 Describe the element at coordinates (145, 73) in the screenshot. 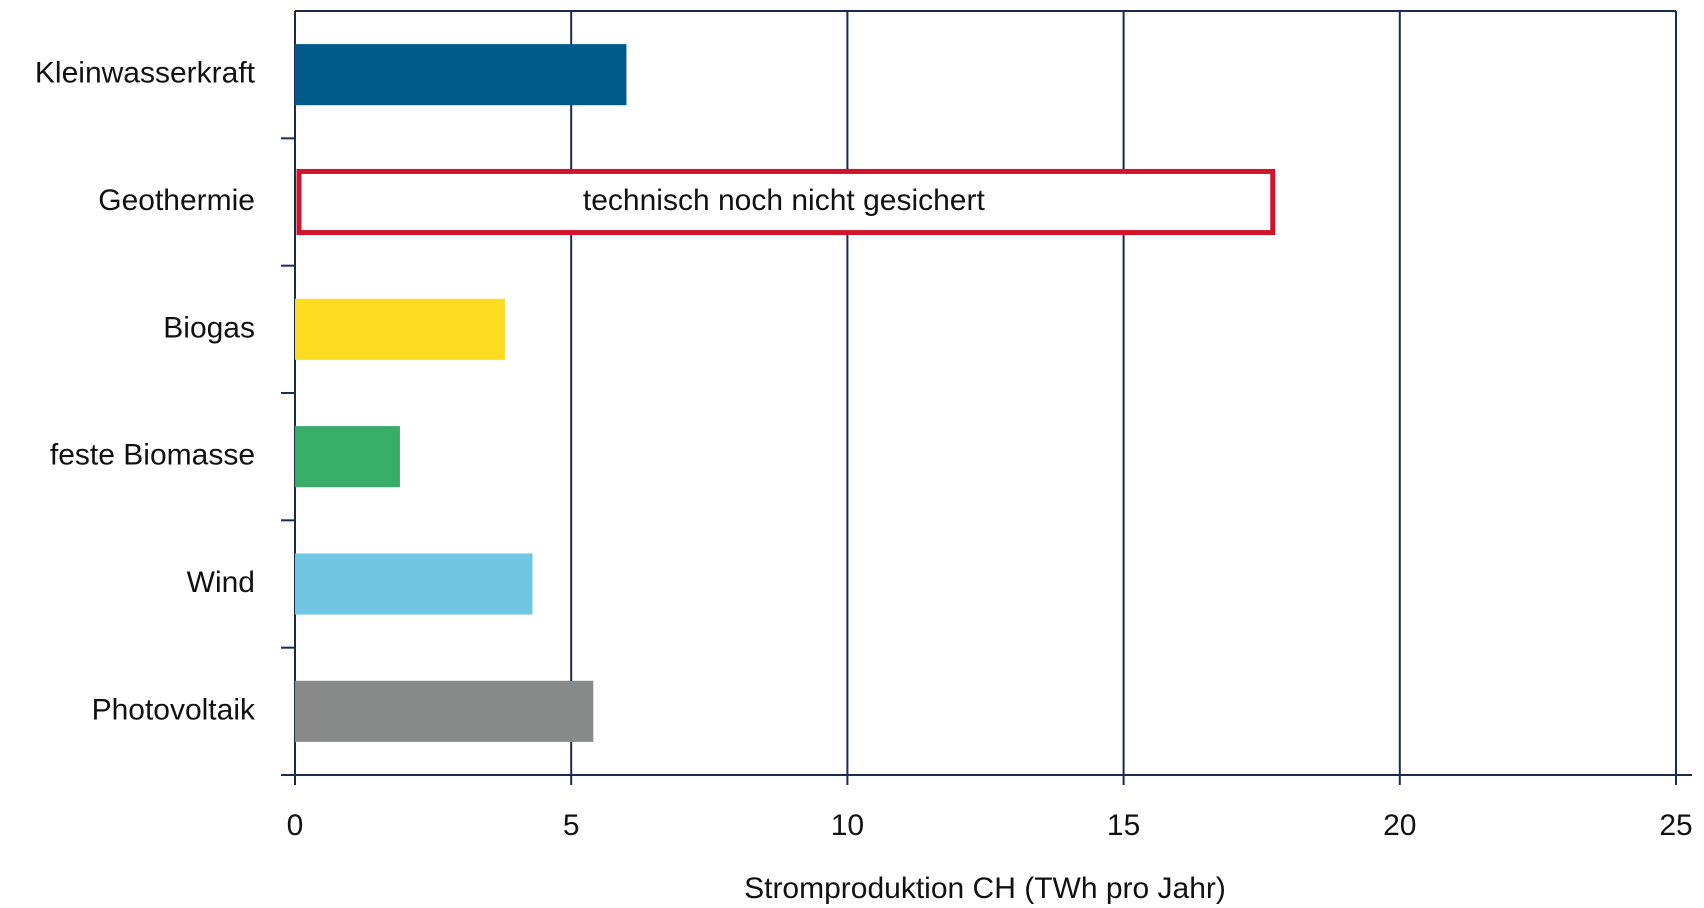

I see `y-tick-label: Kleinwasserkraft` at that location.